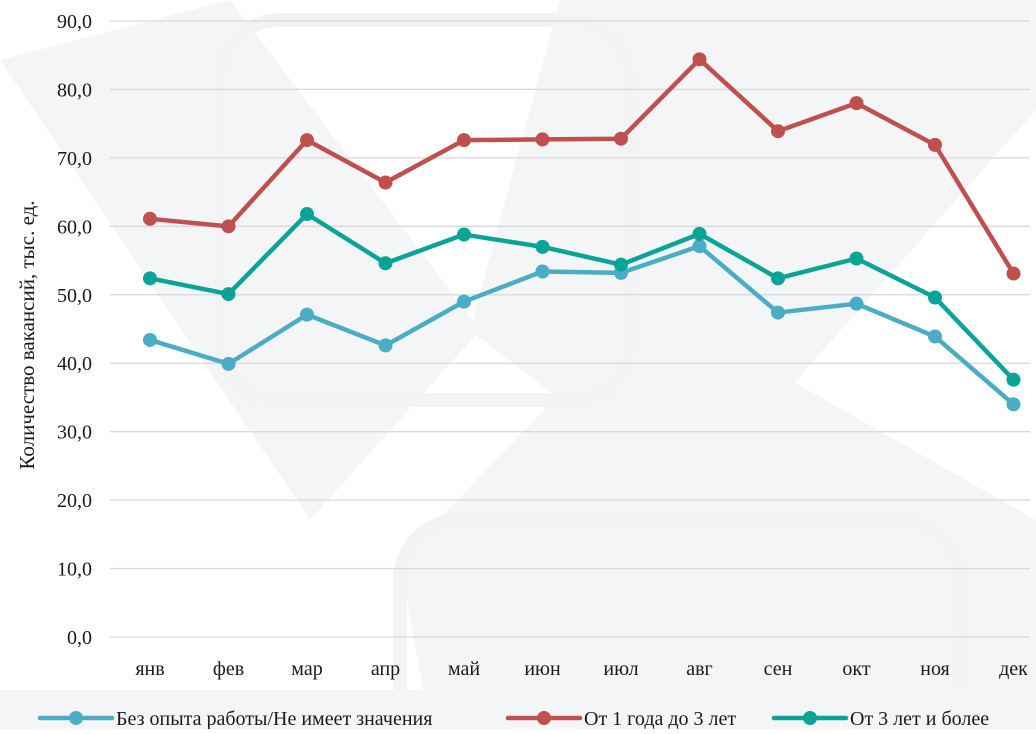 The width and height of the screenshot is (1036, 734). Describe the element at coordinates (228, 669) in the screenshot. I see `x-tick-label: фев` at that location.